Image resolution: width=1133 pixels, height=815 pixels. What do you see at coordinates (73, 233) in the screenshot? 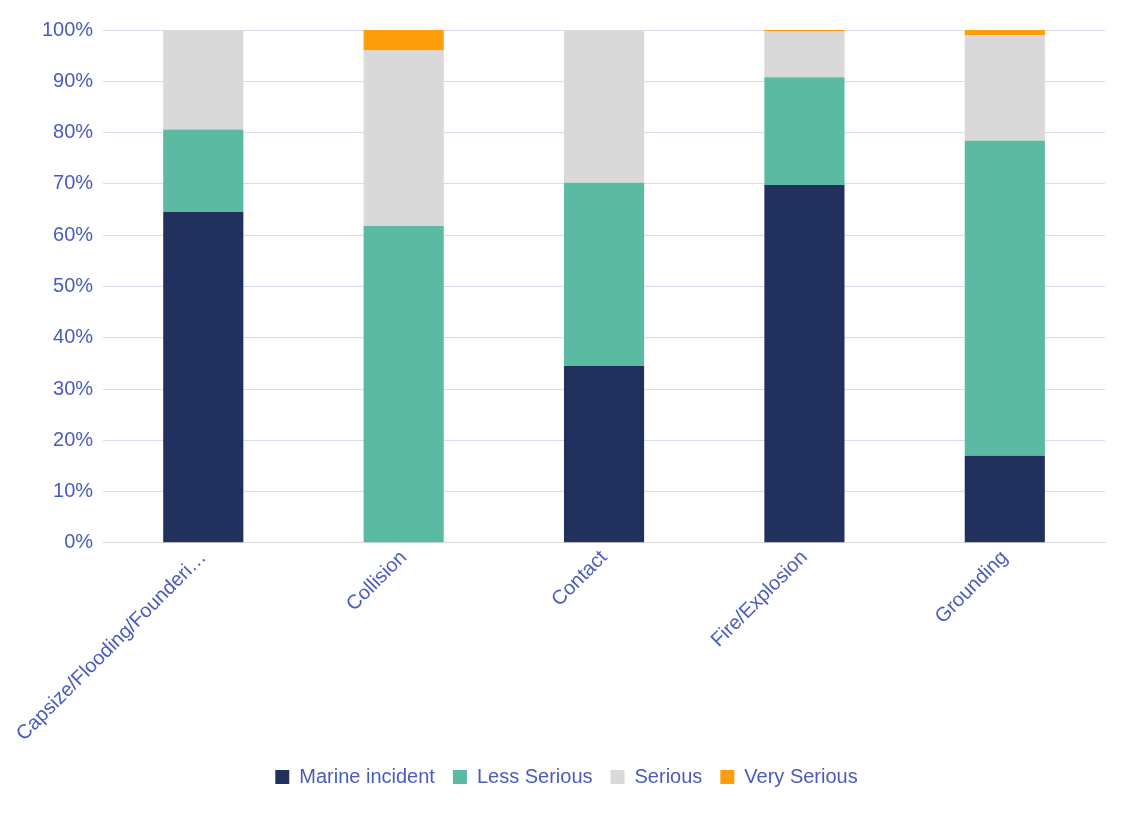
I see `y-tick-label: 60%` at bounding box center [73, 233].